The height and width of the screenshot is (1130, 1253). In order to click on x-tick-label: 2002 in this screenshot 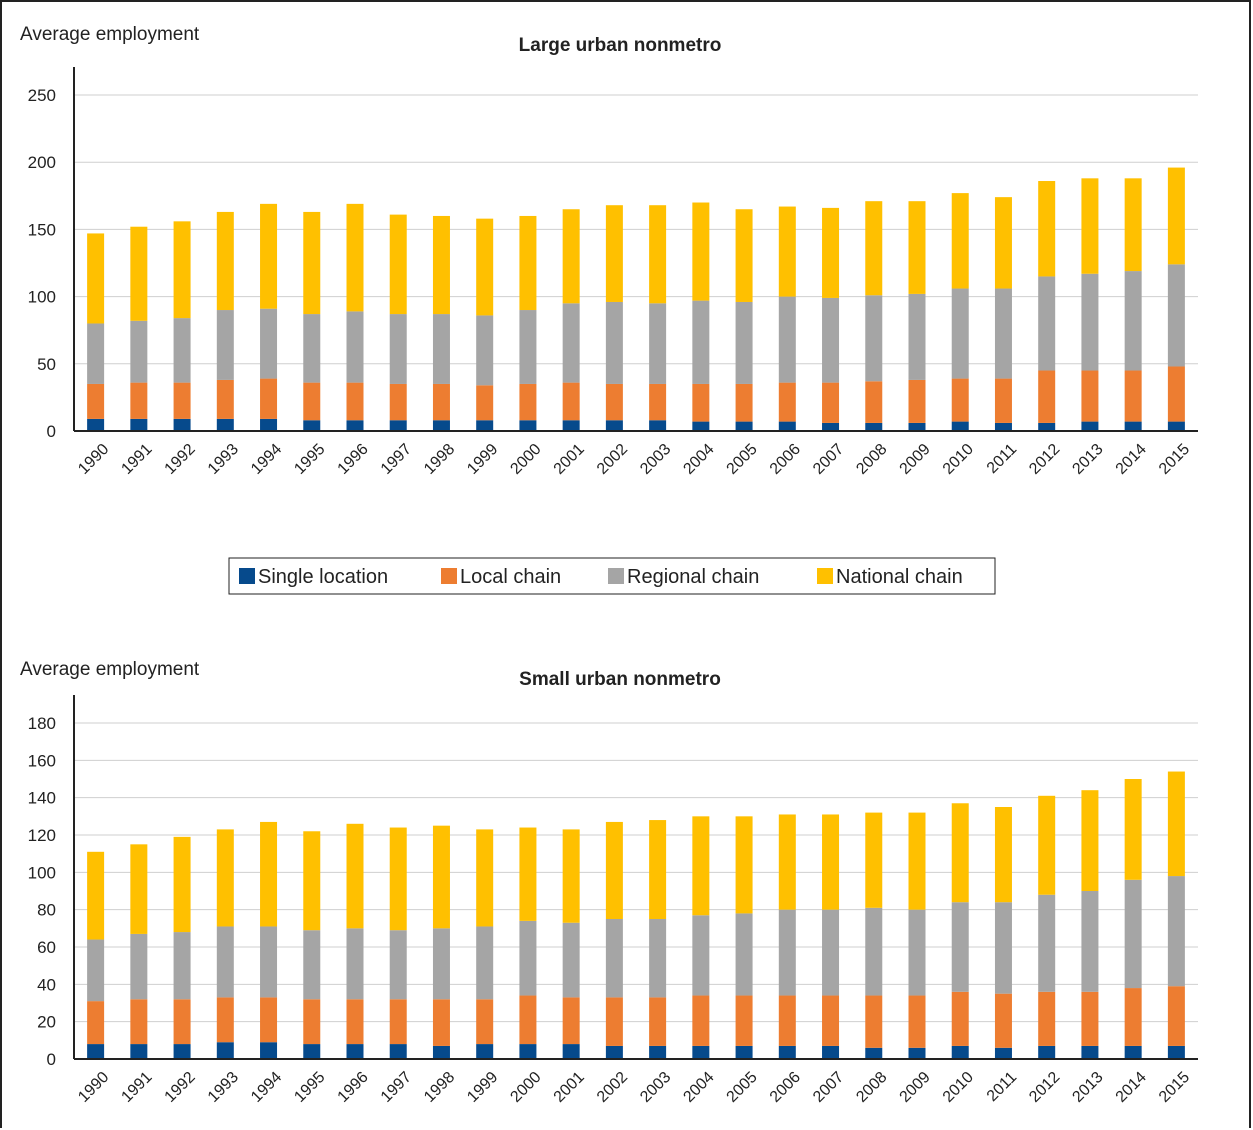, I will do `click(612, 459)`.